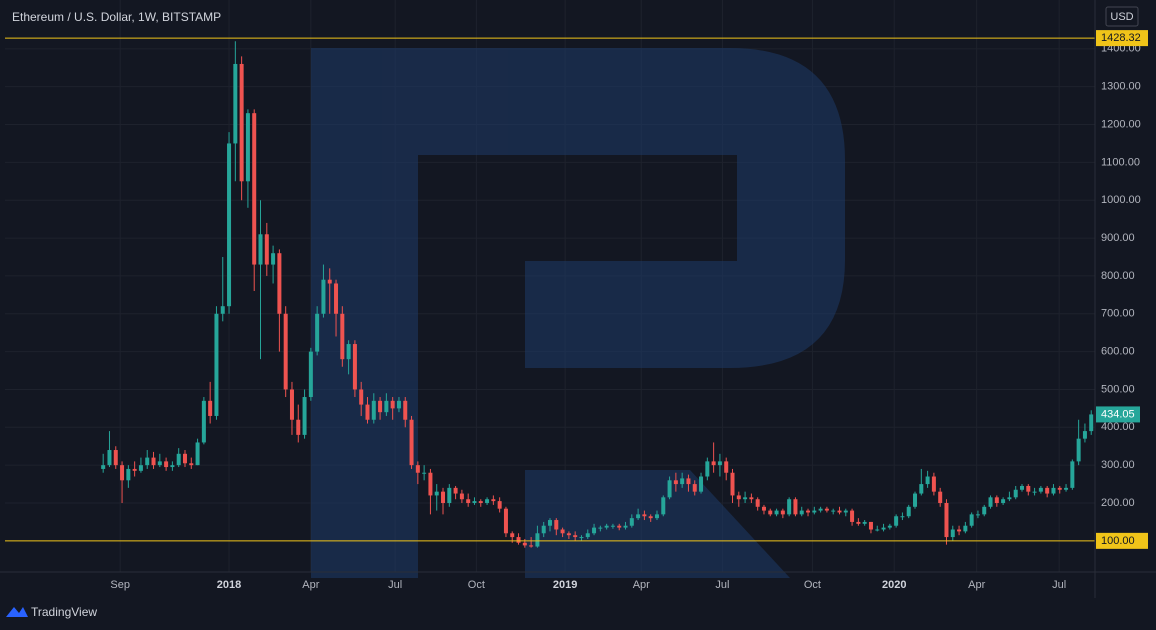 The height and width of the screenshot is (630, 1156). Describe the element at coordinates (1118, 414) in the screenshot. I see `last-price-box` at that location.